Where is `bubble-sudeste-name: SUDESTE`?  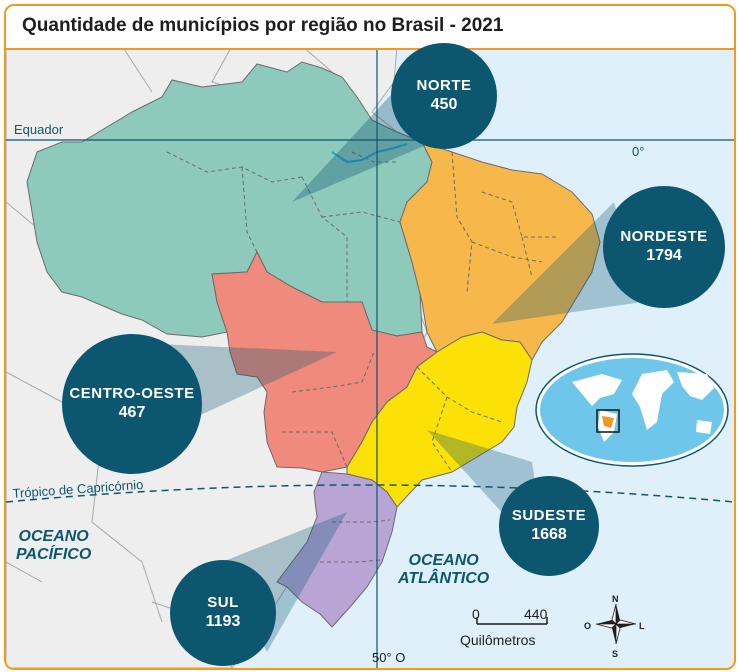 bubble-sudeste-name: SUDESTE is located at coordinates (549, 515).